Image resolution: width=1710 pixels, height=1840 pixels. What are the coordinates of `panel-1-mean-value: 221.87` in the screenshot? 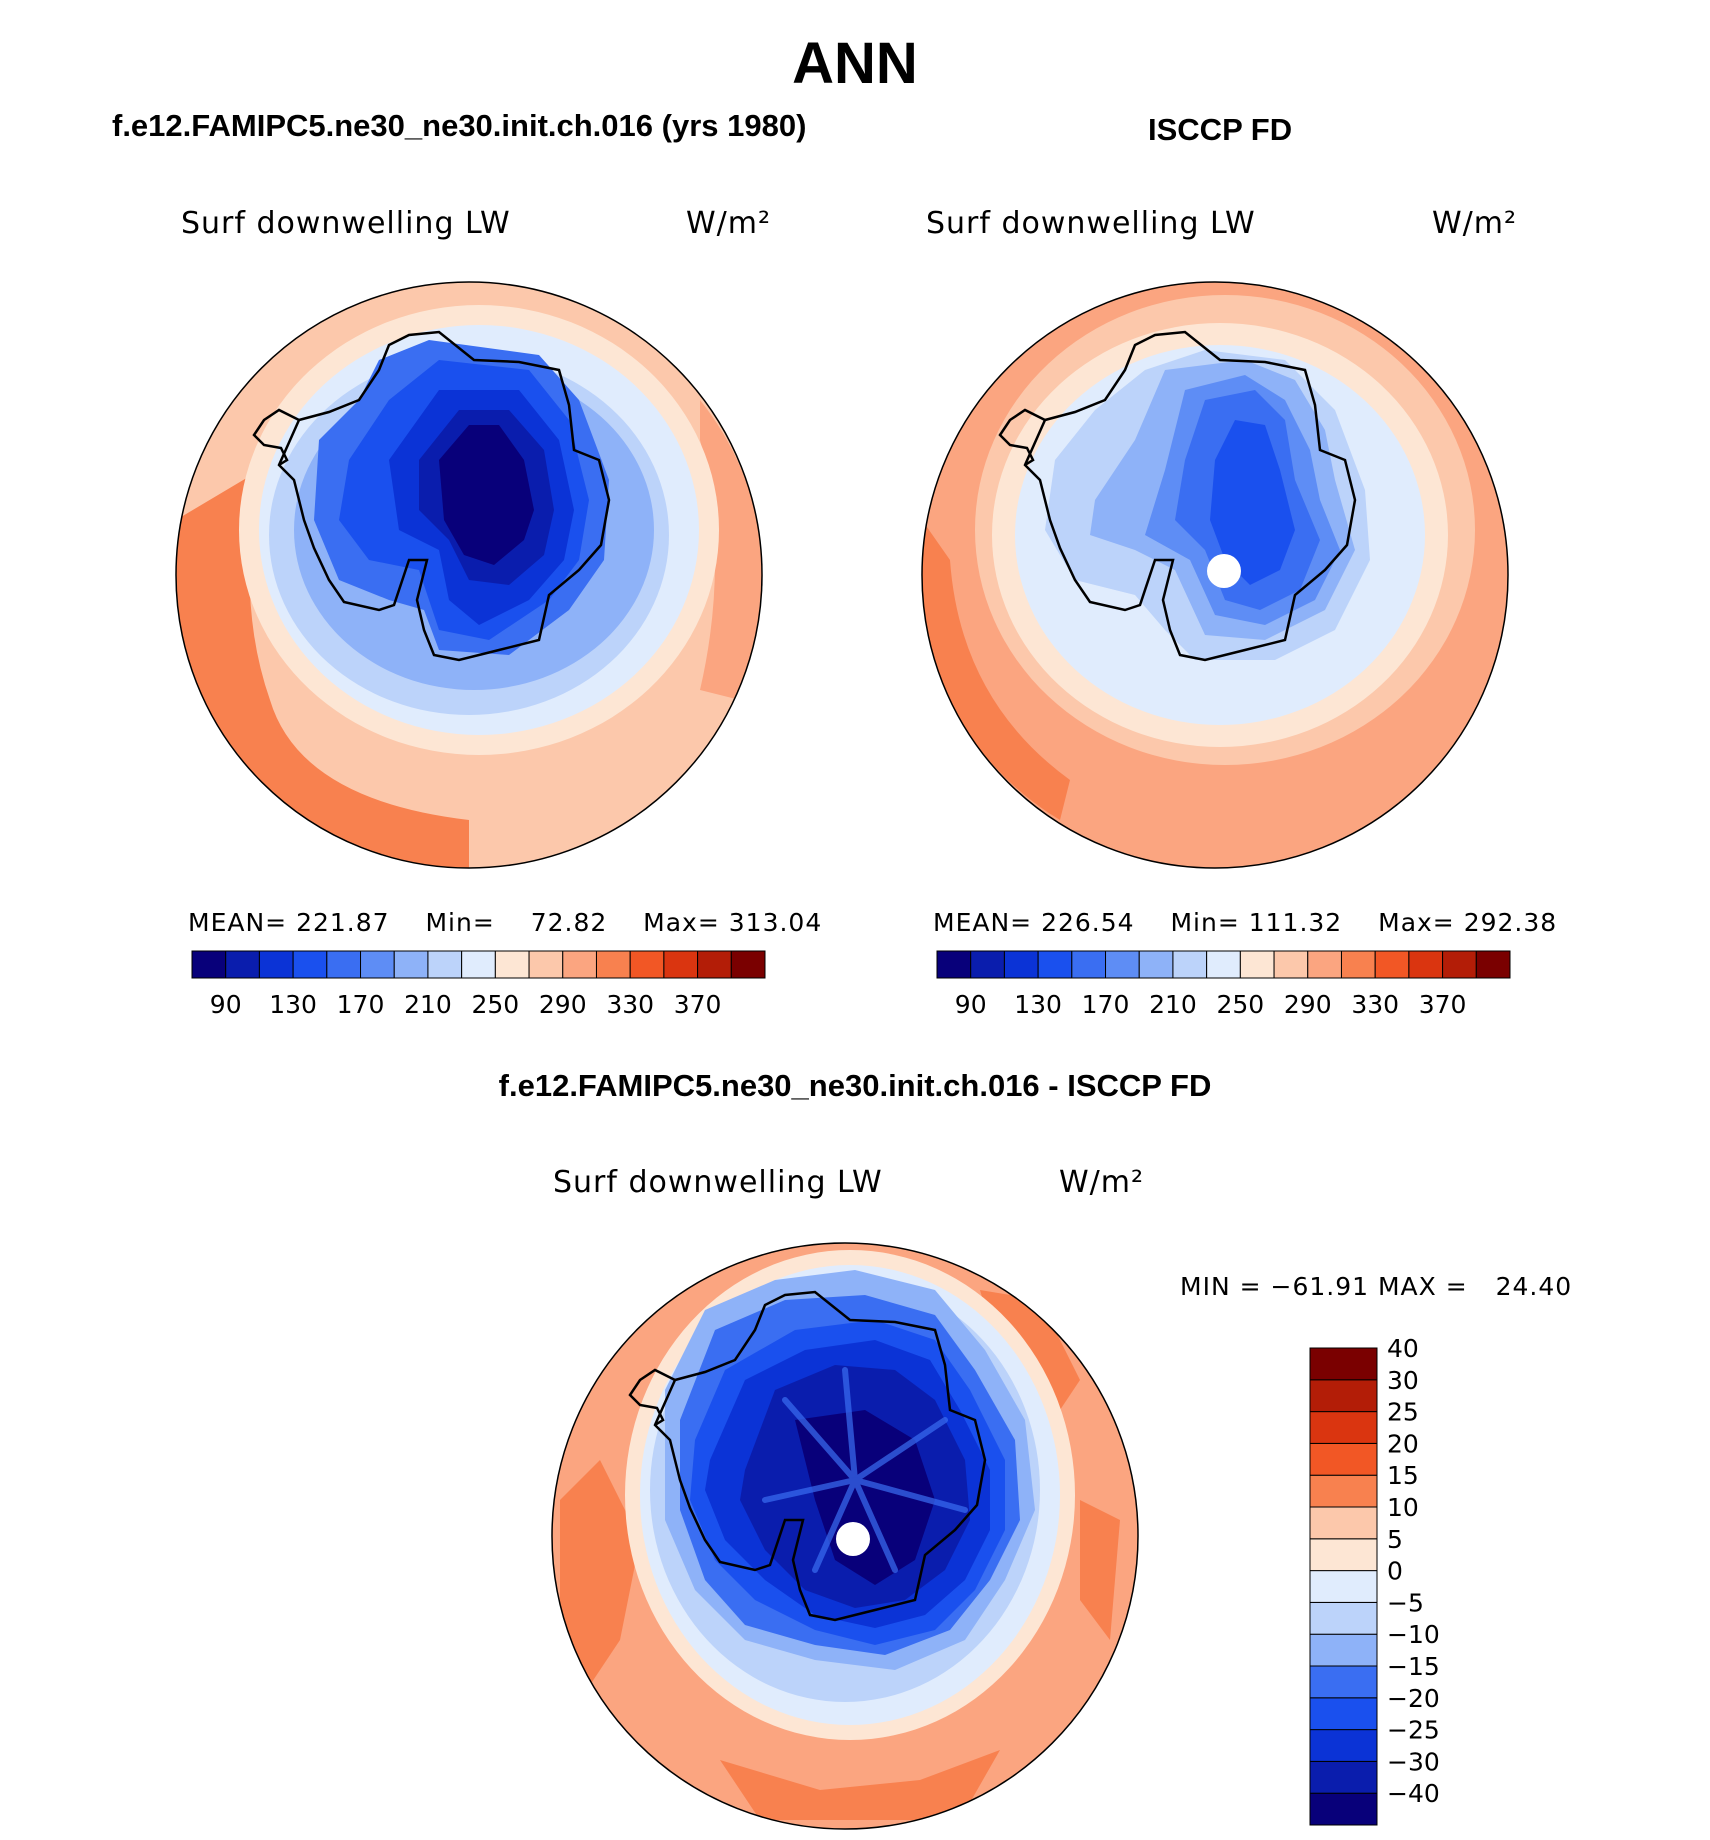 It's located at (343, 922).